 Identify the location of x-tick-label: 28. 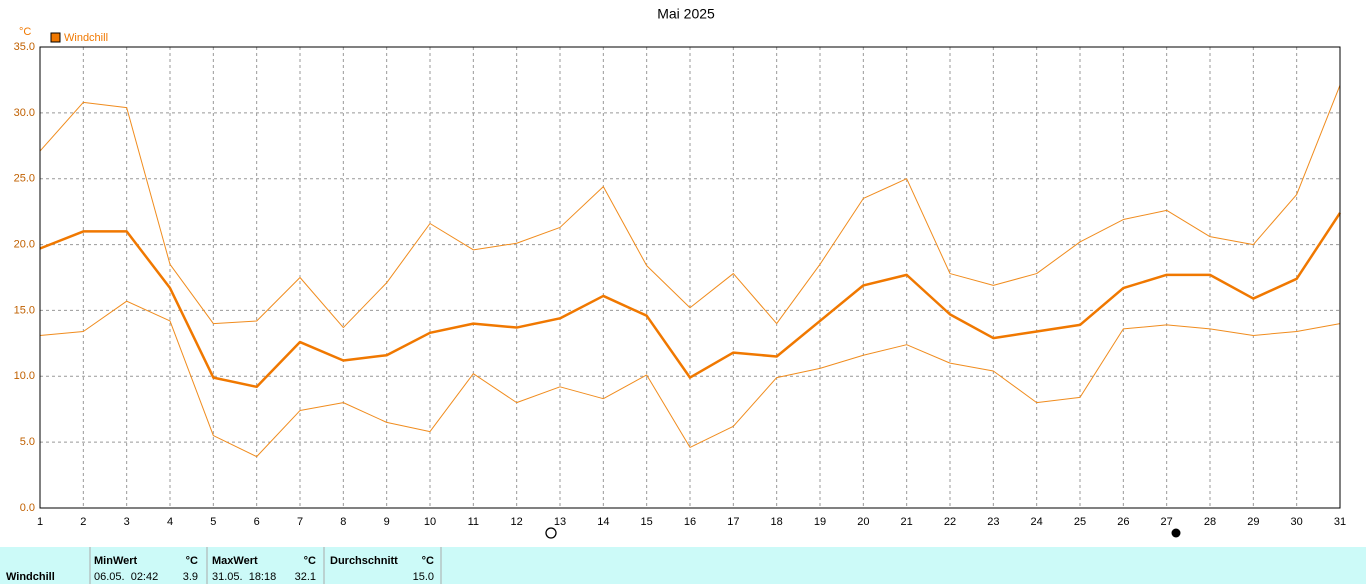
(1210, 522).